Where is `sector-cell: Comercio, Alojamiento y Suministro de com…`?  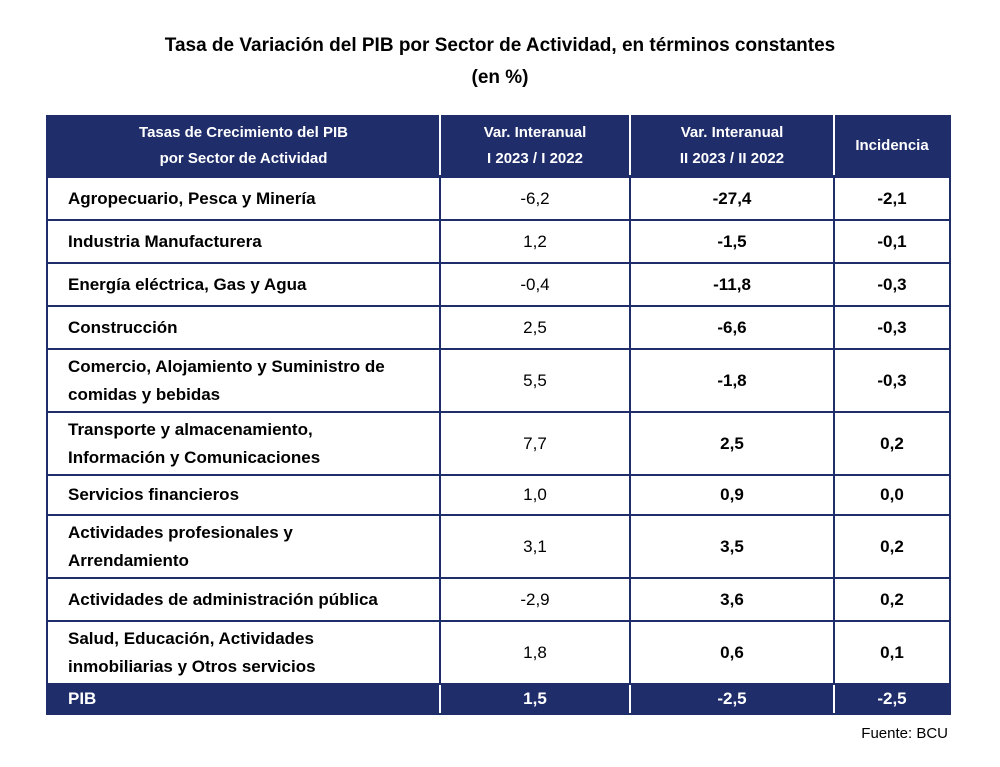 sector-cell: Comercio, Alojamiento y Suministro de com… is located at coordinates (243, 380).